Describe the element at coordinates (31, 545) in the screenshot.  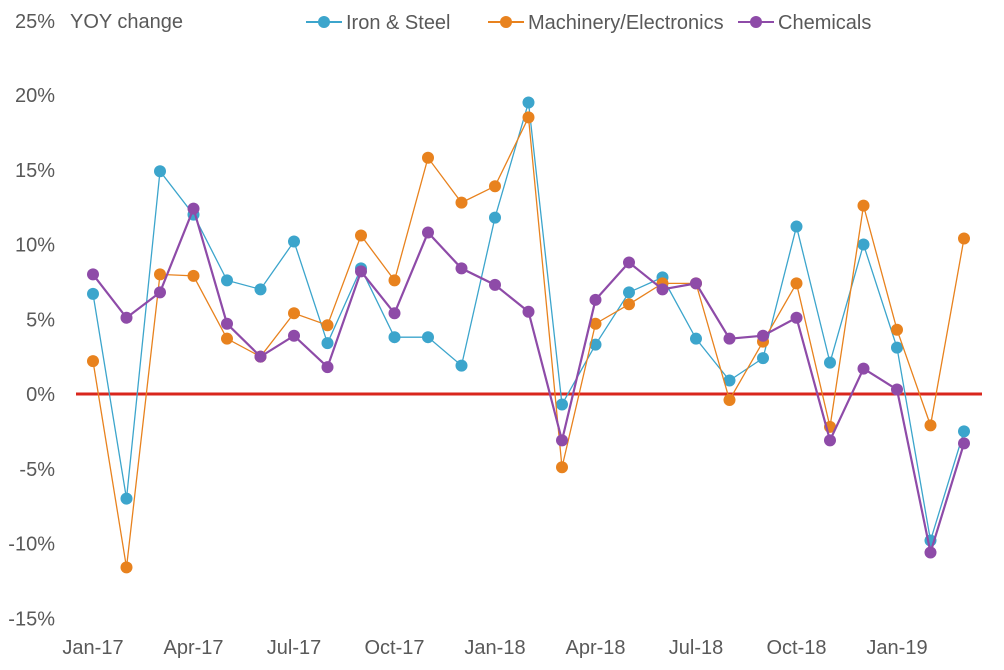
I see `y-tick-label: -10%` at that location.